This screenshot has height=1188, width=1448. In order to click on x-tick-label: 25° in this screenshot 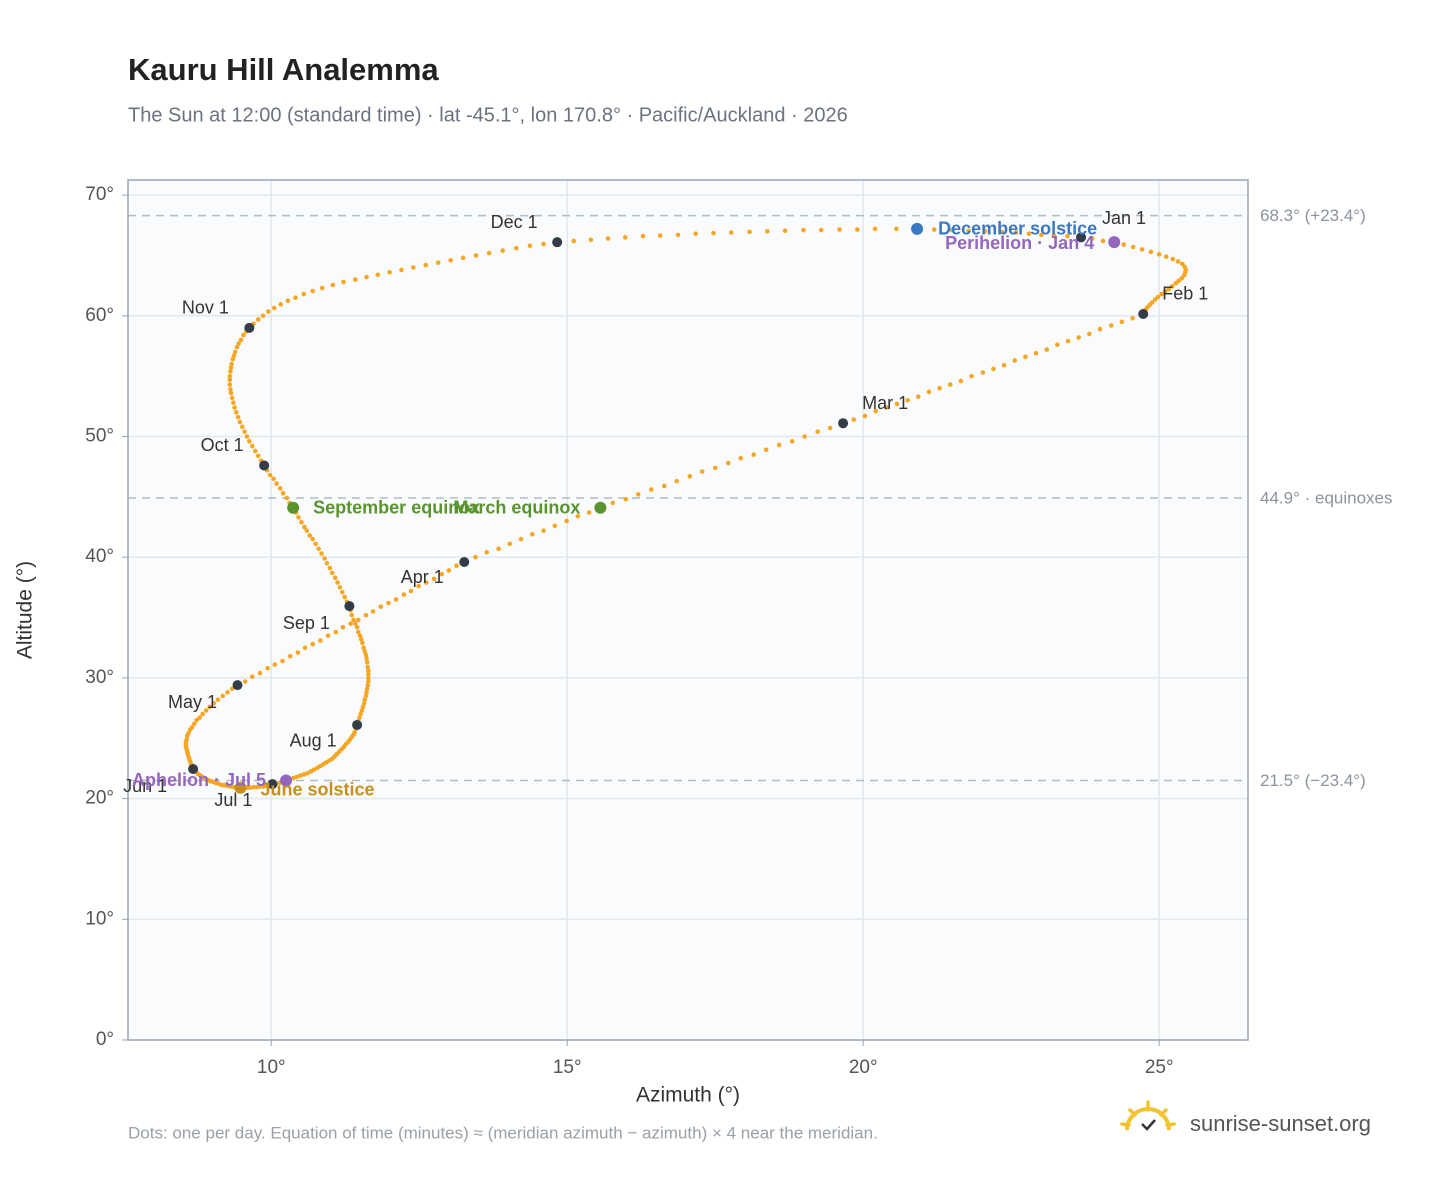, I will do `click(1159, 1067)`.